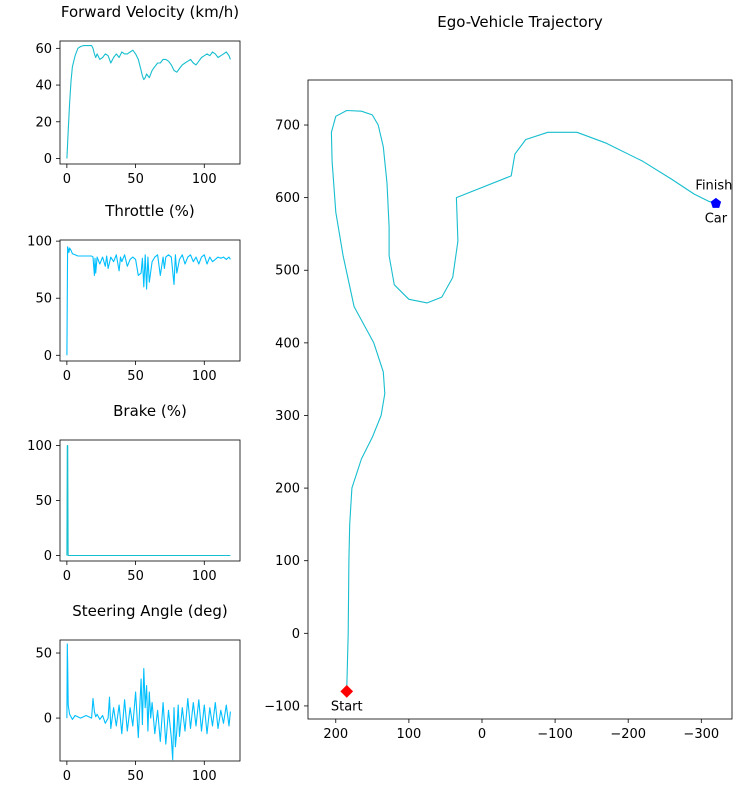 The width and height of the screenshot is (750, 804). I want to click on throttle-ticks: 0 50 100 0 50 100, so click(122, 309).